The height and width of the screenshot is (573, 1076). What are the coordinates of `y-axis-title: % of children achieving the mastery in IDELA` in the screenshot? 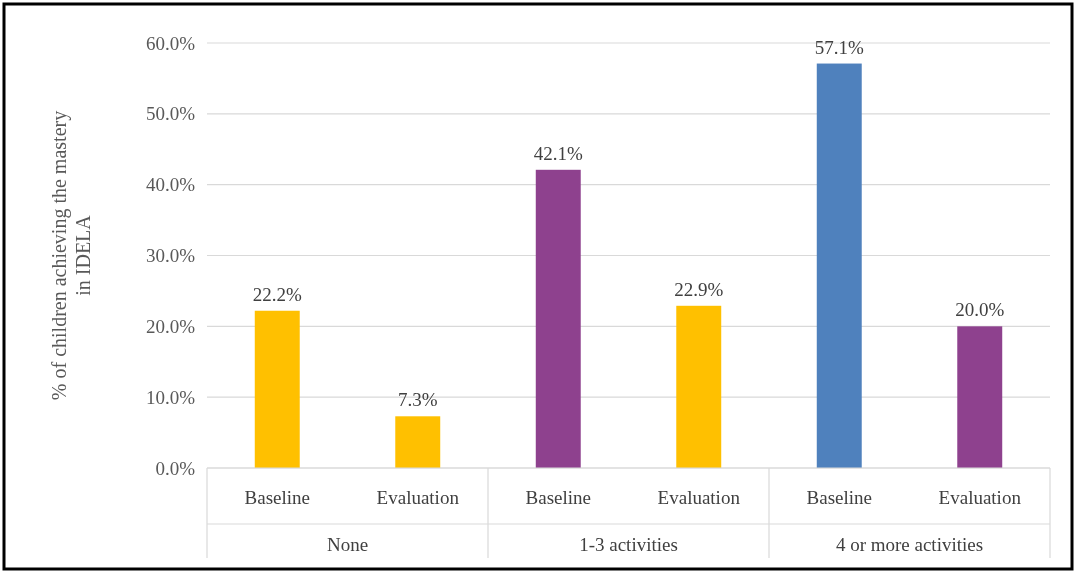 It's located at (71, 255).